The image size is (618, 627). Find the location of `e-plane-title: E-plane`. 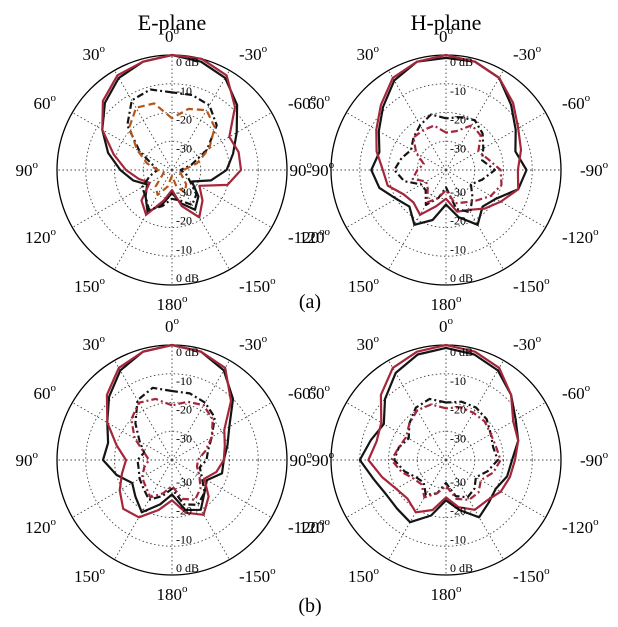

e-plane-title: E-plane is located at coordinates (172, 22).